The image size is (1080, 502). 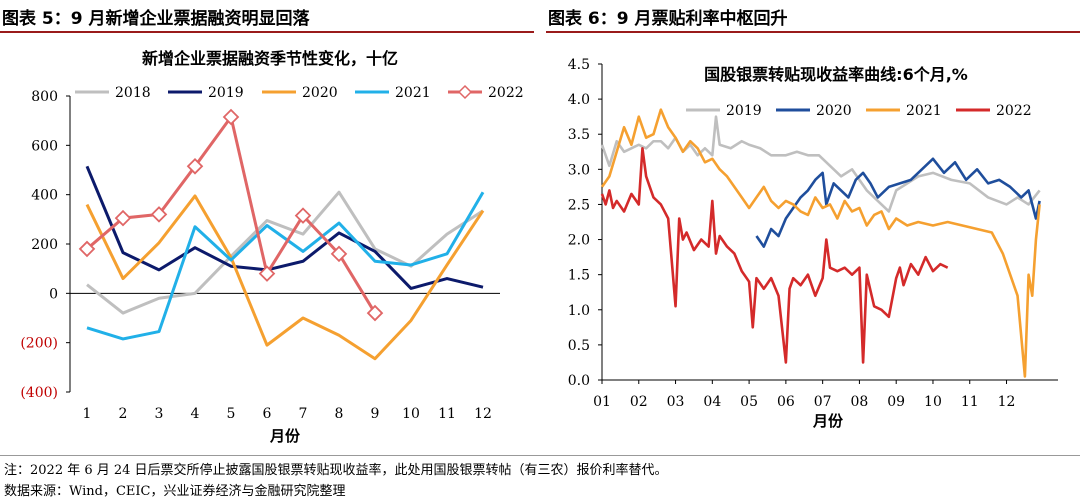 I want to click on x-tick-label: 05, so click(x=749, y=402).